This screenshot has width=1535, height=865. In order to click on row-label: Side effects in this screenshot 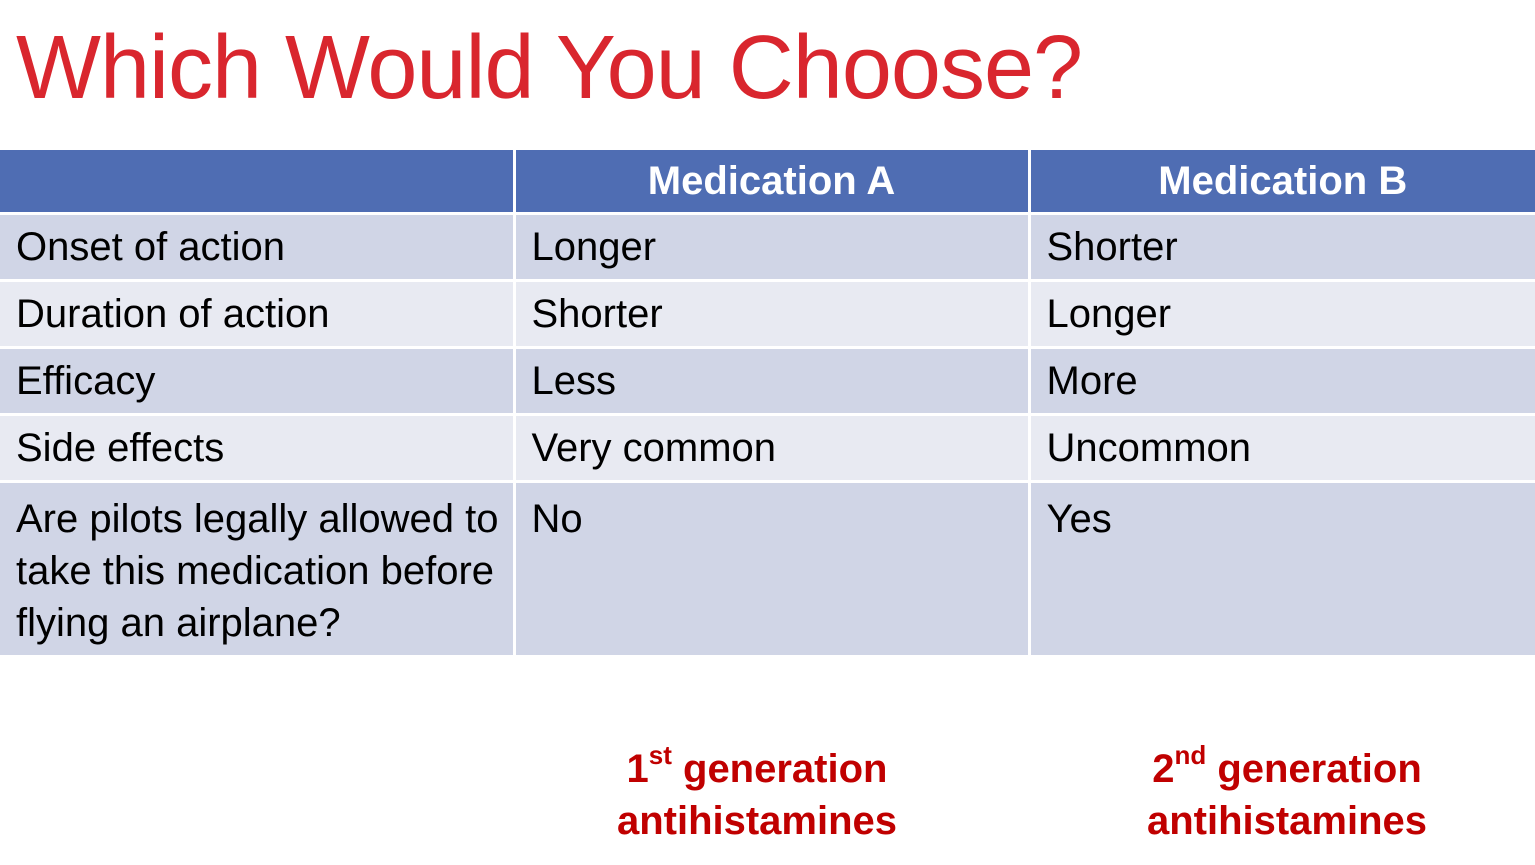, I will do `click(258, 448)`.